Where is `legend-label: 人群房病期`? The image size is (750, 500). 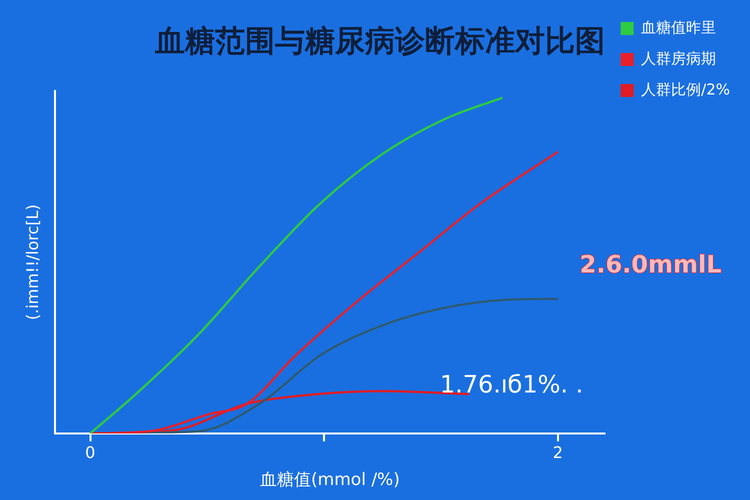
legend-label: 人群房病期 is located at coordinates (678, 58).